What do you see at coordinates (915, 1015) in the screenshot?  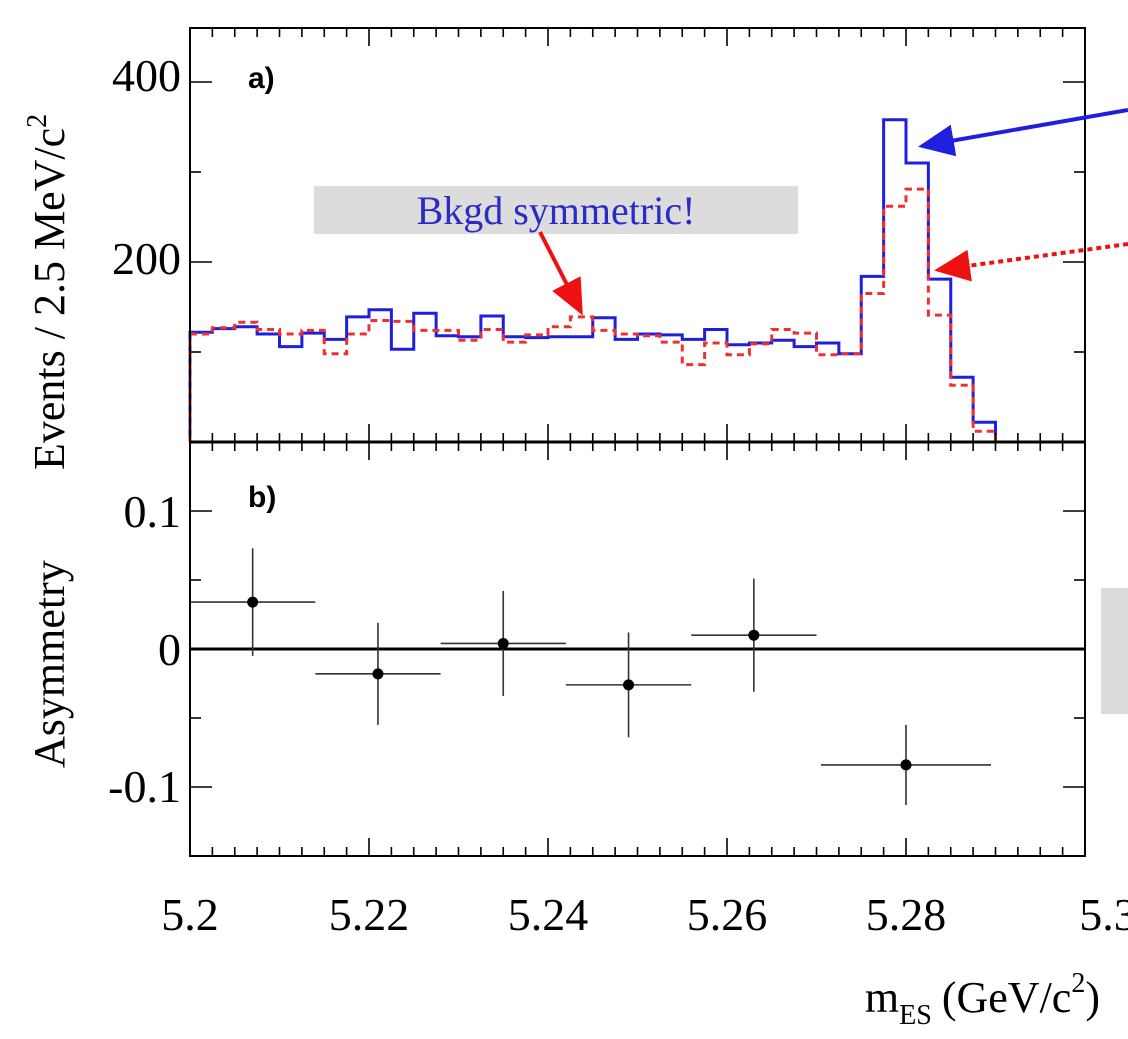 I see `x-axis-title-sub: ES` at bounding box center [915, 1015].